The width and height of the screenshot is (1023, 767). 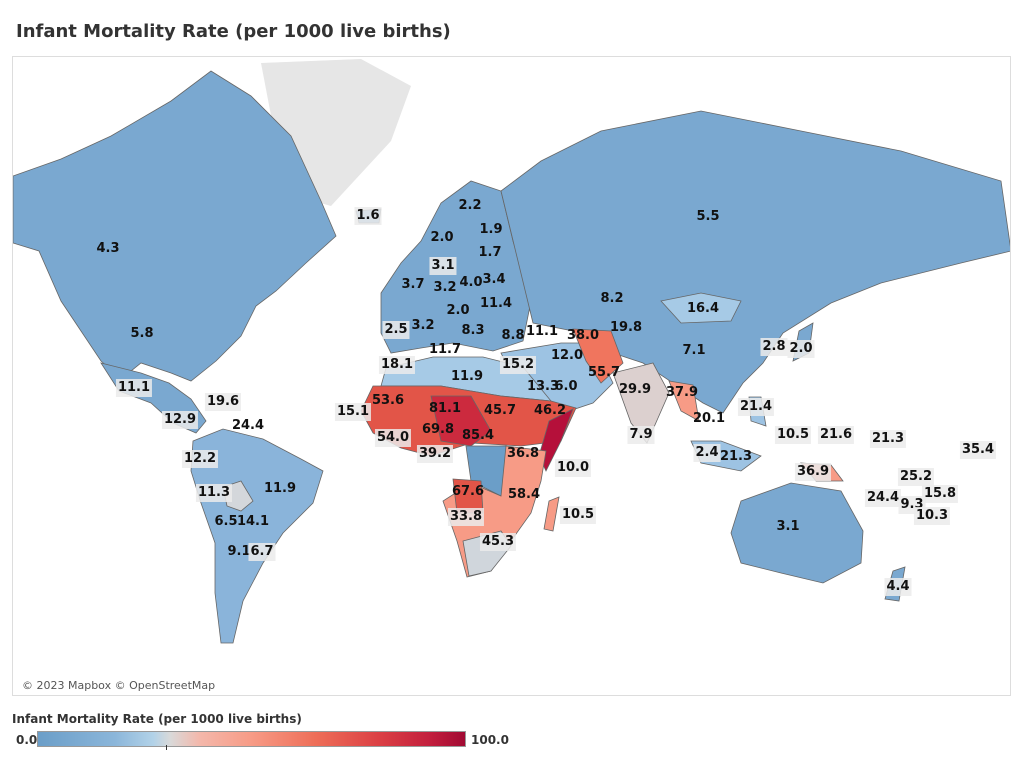 I want to click on country-value-label: 2.8, so click(x=774, y=347).